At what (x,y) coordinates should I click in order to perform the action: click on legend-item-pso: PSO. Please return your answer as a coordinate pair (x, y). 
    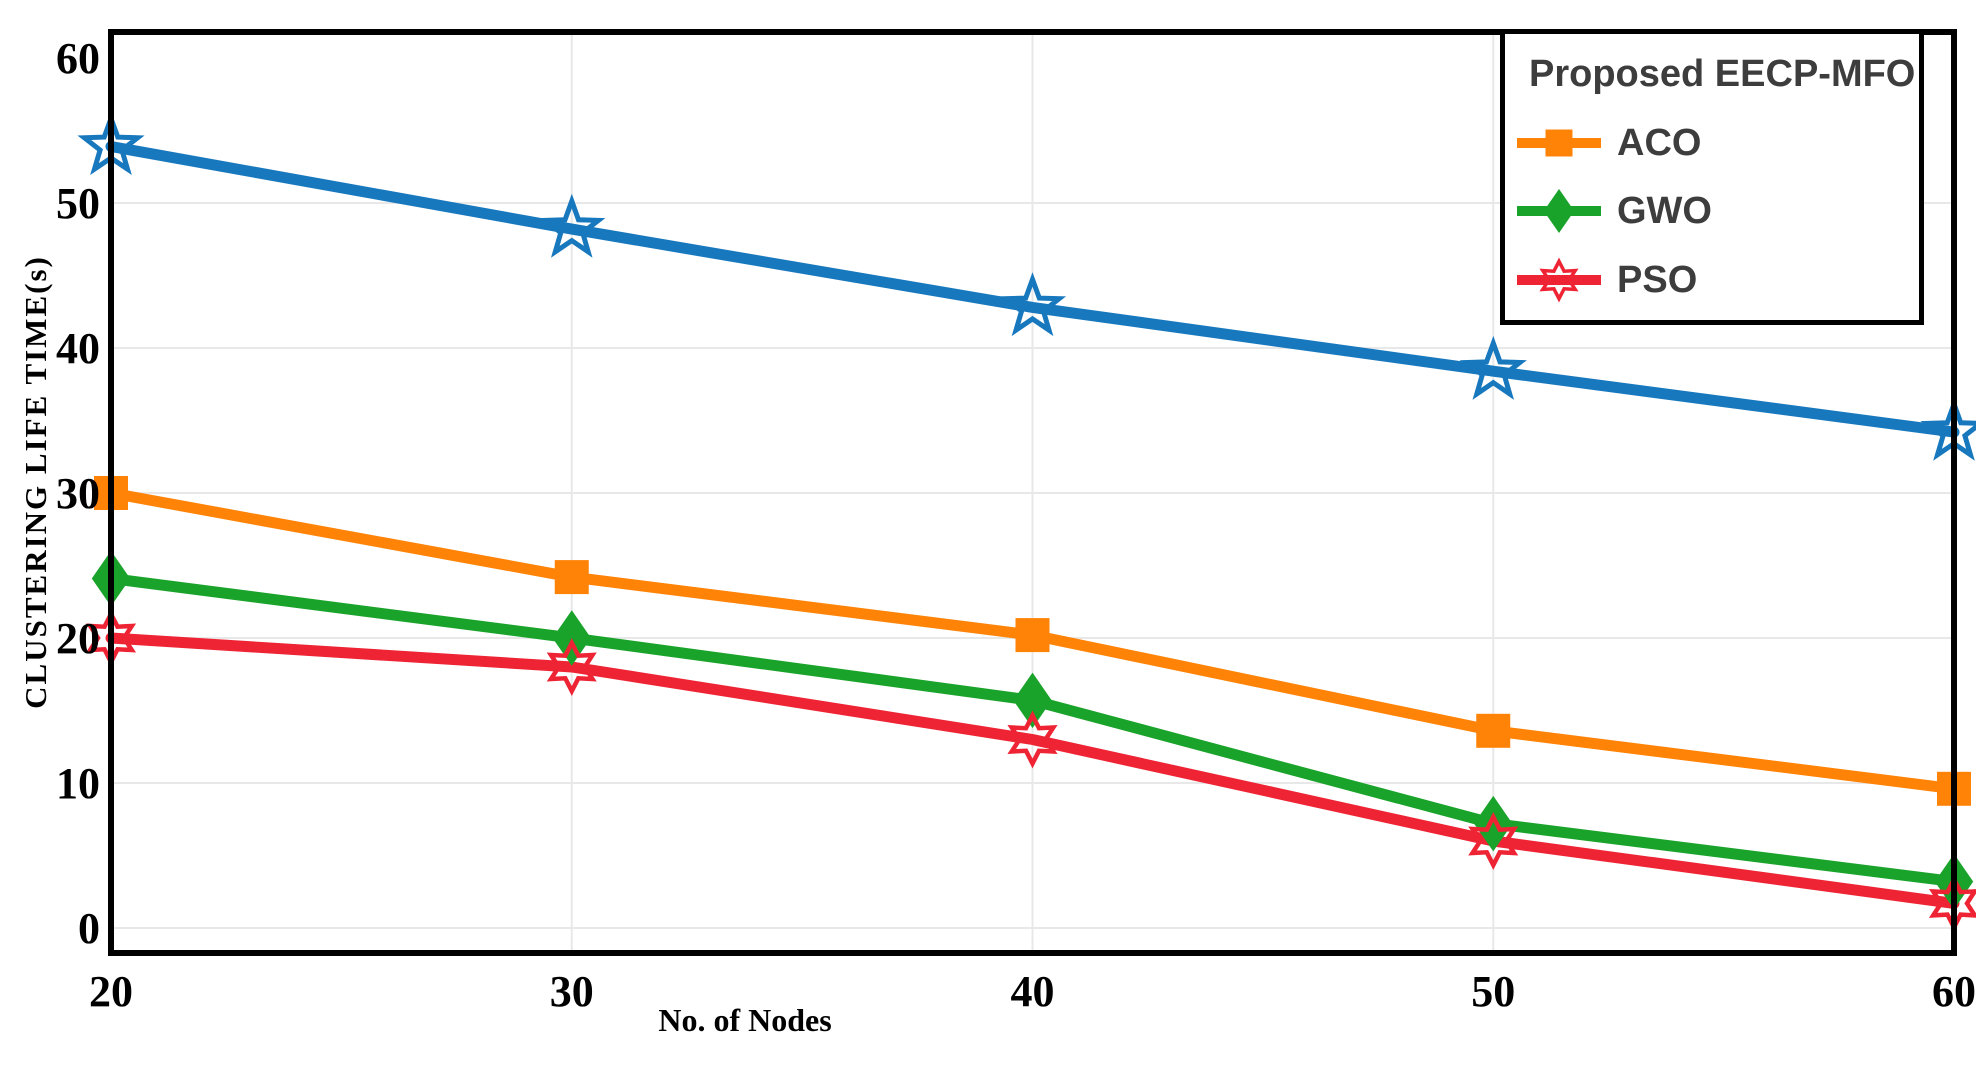
    Looking at the image, I should click on (1712, 280).